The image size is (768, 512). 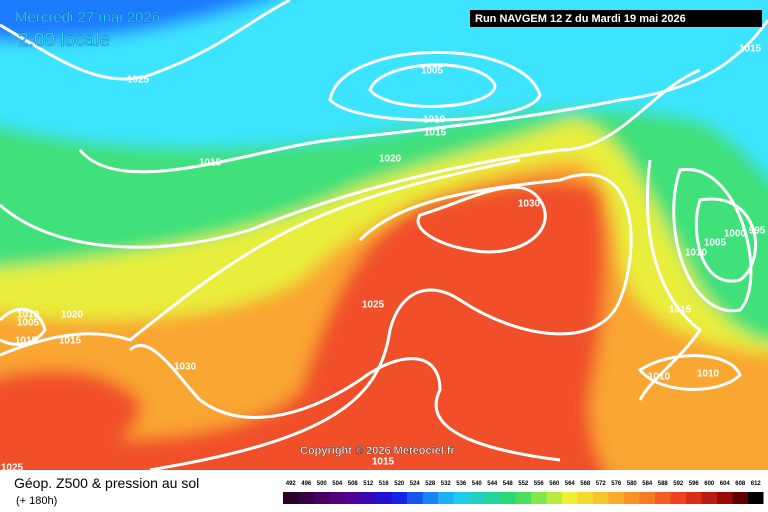 I want to click on run-info: Run NAVGEM 12 Z du Mardi 19 mai 2026, so click(x=580, y=19).